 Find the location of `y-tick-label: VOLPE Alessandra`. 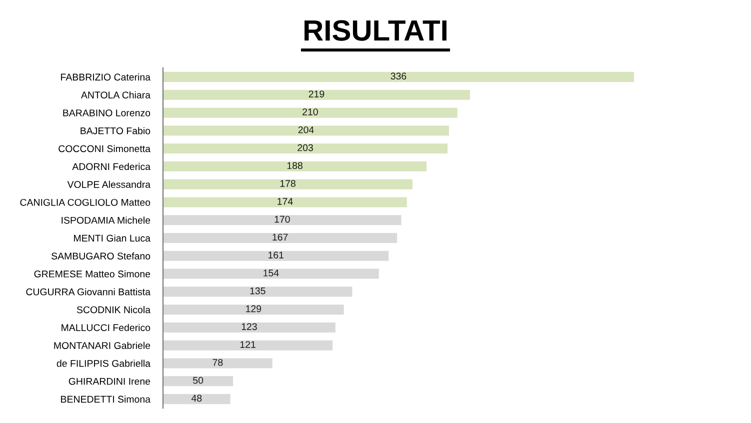

y-tick-label: VOLPE Alessandra is located at coordinates (108, 184).